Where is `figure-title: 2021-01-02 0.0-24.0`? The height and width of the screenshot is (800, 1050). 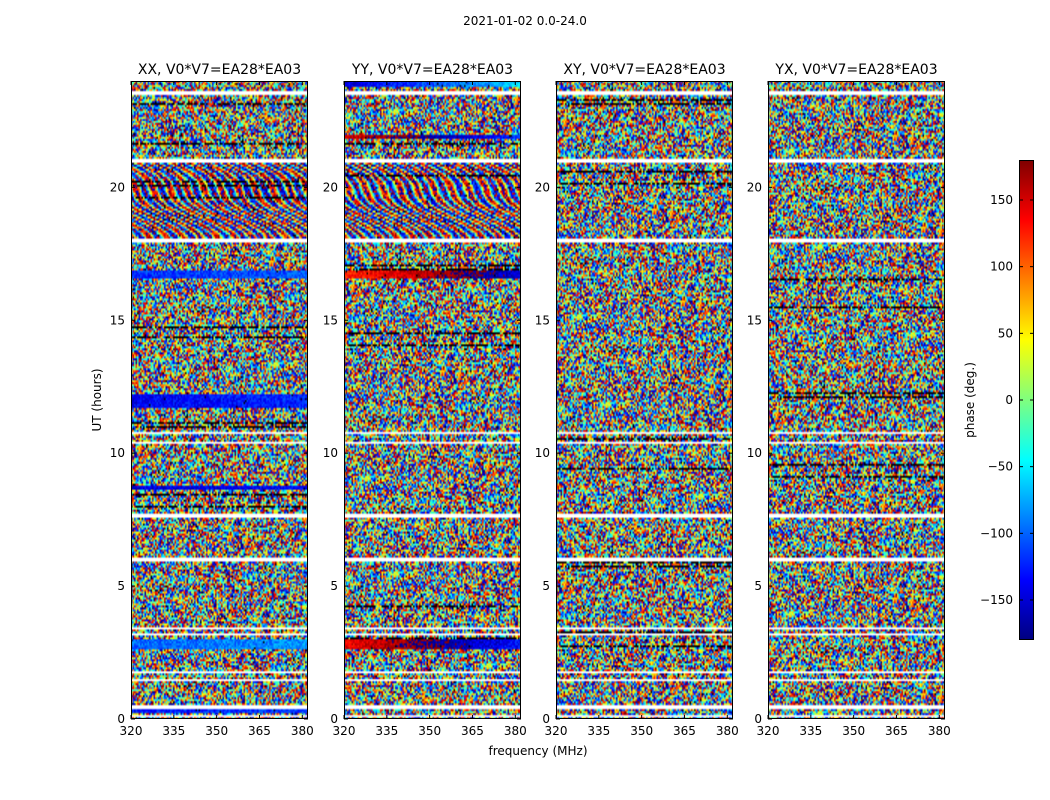 figure-title: 2021-01-02 0.0-24.0 is located at coordinates (525, 21).